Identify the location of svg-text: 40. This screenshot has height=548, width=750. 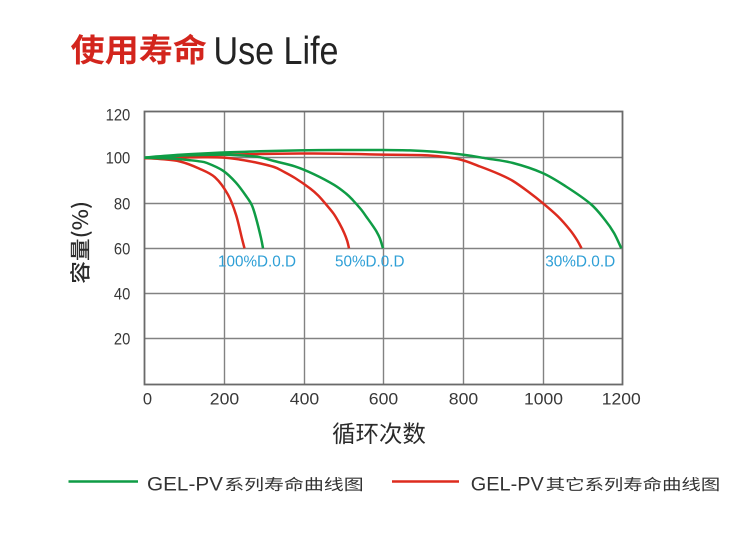
(122, 295).